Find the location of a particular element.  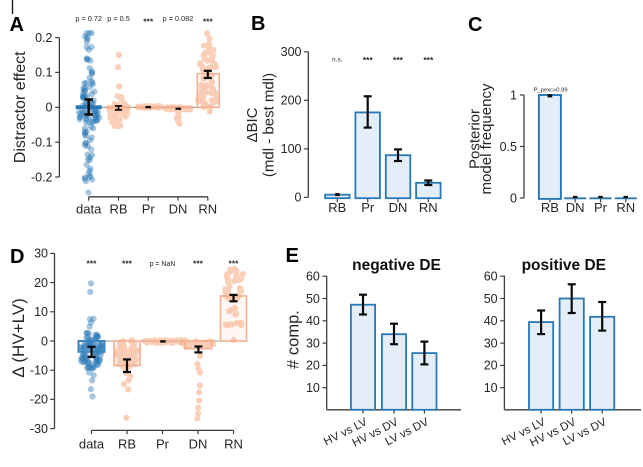

svg-text: A is located at coordinates (17, 25).